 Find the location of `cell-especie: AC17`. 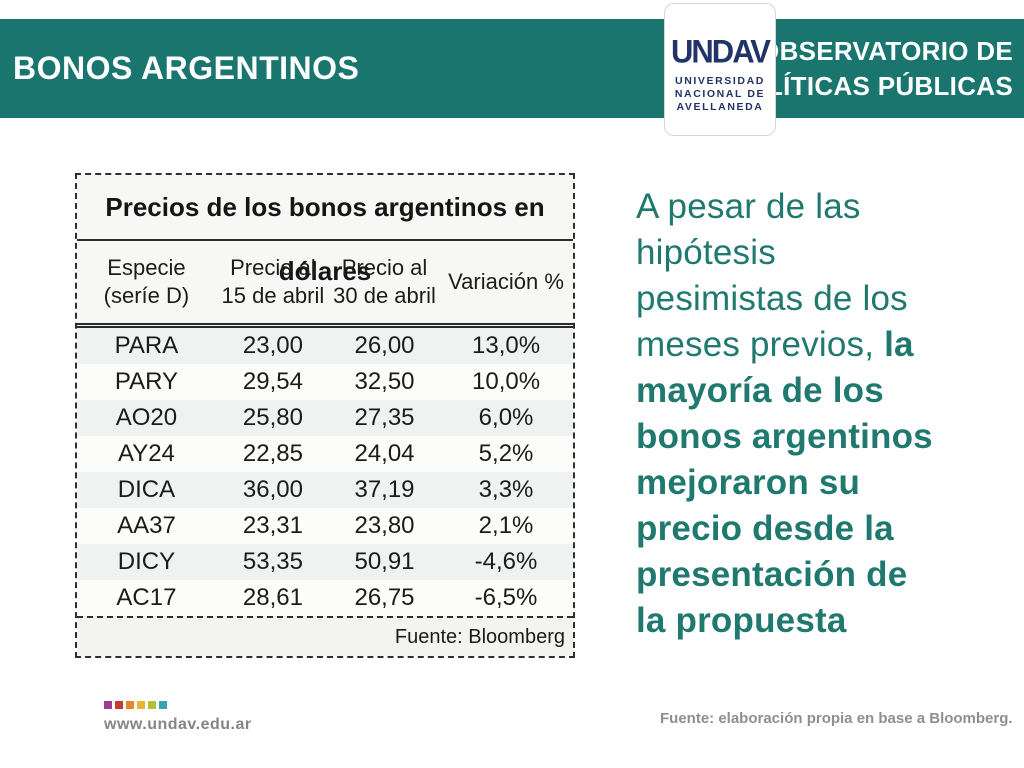

cell-especie: AC17 is located at coordinates (146, 597).